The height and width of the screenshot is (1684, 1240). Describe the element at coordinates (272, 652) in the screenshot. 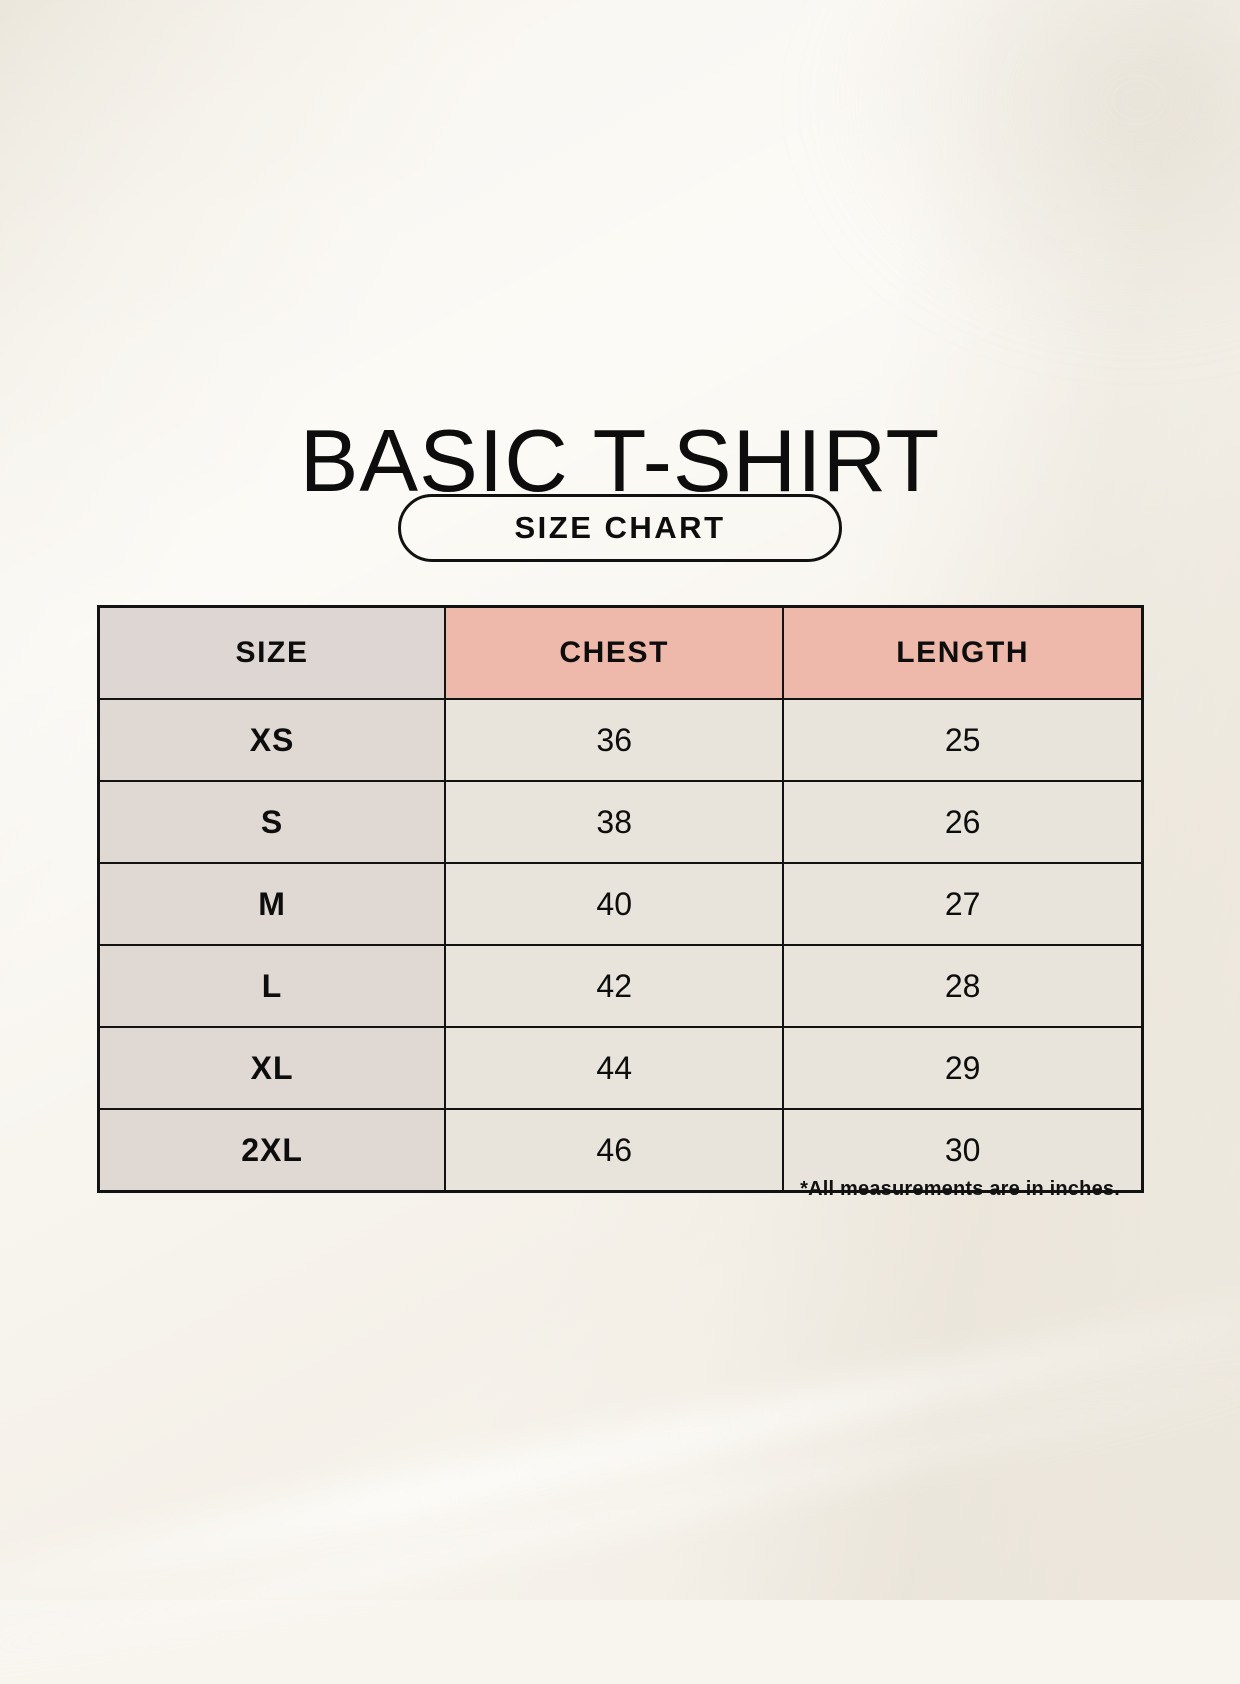

I see `column-header-size: SIZE` at that location.